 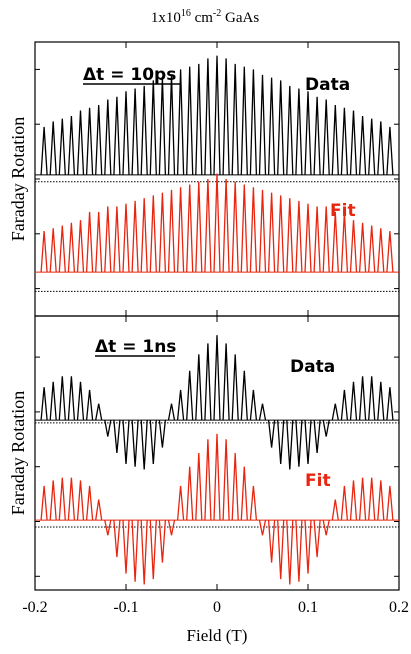 I want to click on figure-title: 1x1016 cm-2 GaAs, so click(x=205, y=17).